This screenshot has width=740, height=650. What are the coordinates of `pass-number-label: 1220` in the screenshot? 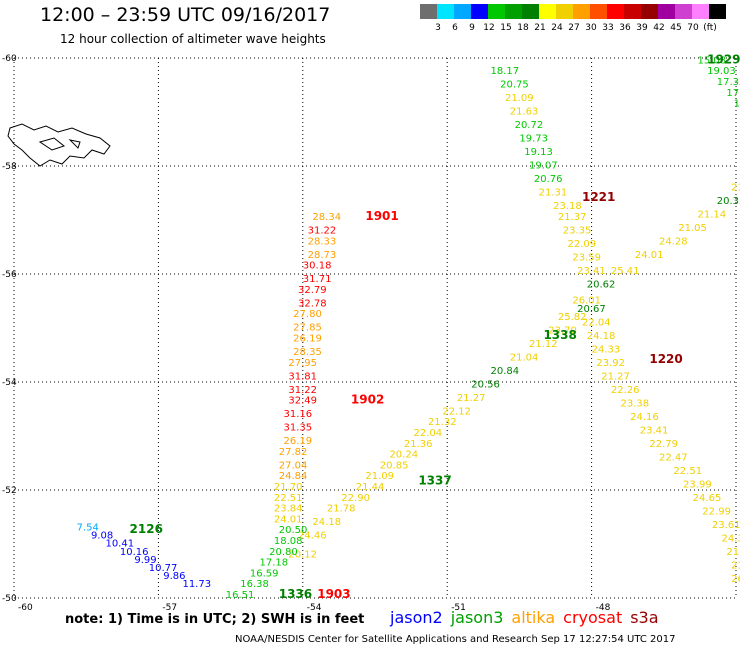 It's located at (665, 359).